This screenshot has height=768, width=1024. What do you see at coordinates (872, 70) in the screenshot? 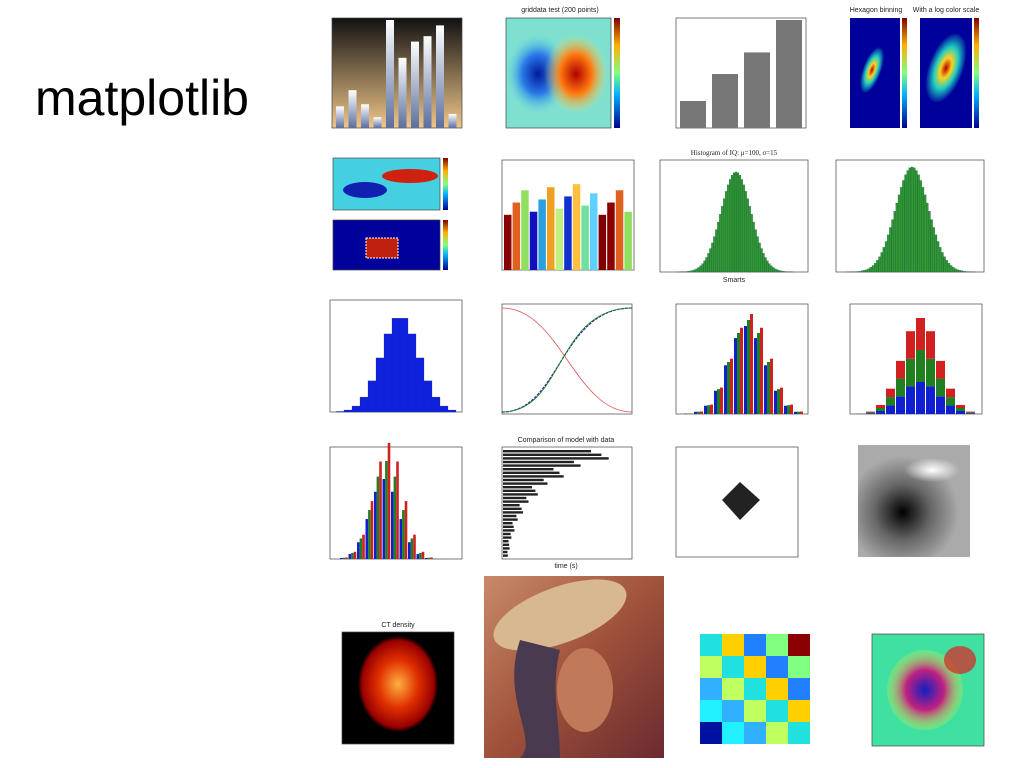
I see `blob` at bounding box center [872, 70].